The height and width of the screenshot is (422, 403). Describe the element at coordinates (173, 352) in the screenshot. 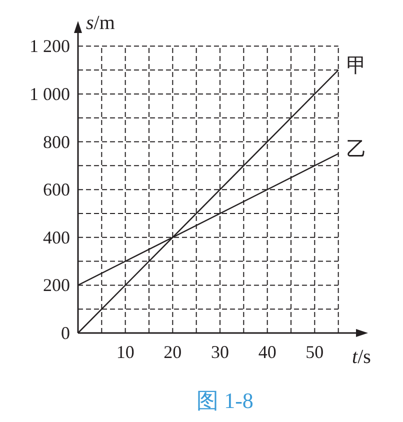

I see `x-tick-label: 20` at that location.